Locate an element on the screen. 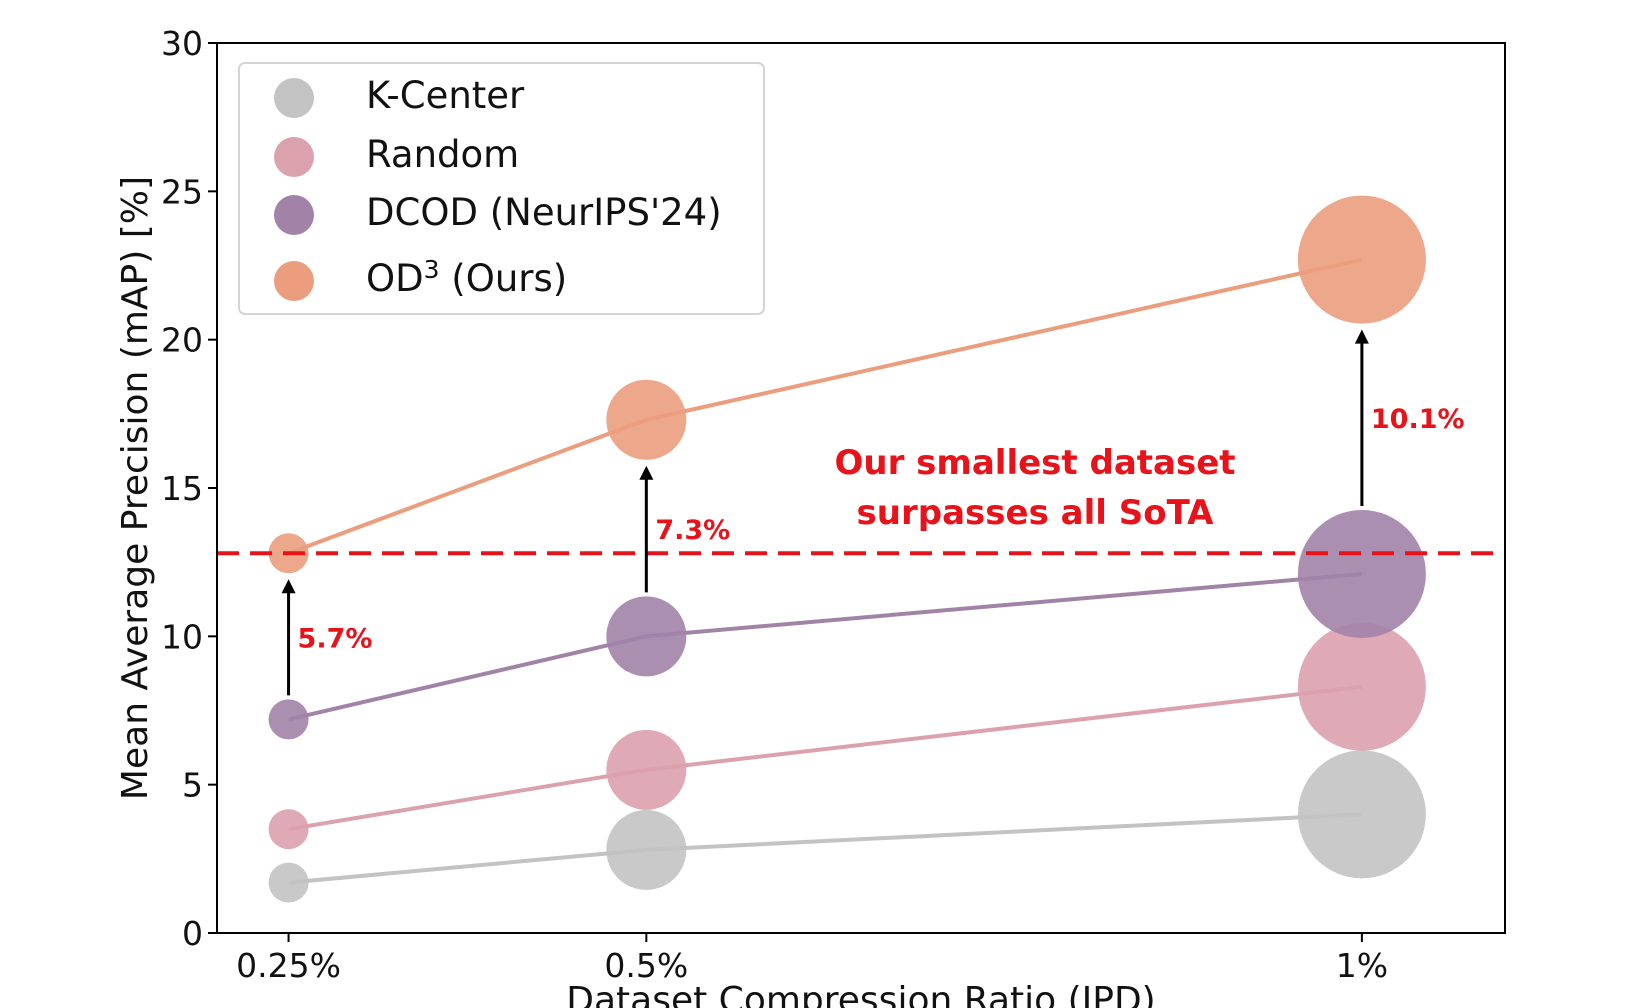  gain-label: 7.3% is located at coordinates (692, 530).